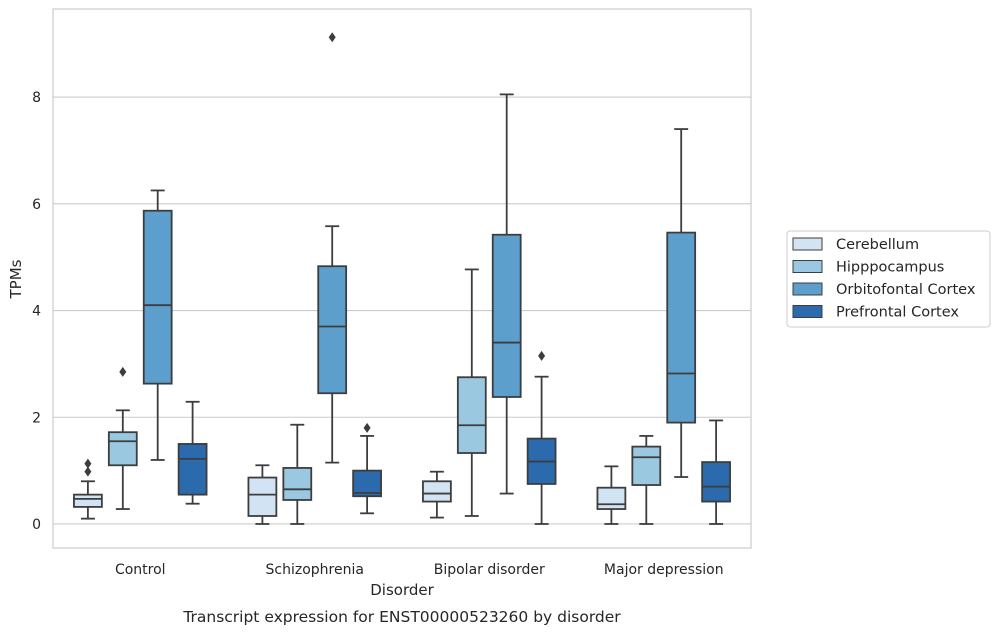 This screenshot has width=999, height=634. What do you see at coordinates (16, 279) in the screenshot?
I see `y-axis-title: TPMs` at bounding box center [16, 279].